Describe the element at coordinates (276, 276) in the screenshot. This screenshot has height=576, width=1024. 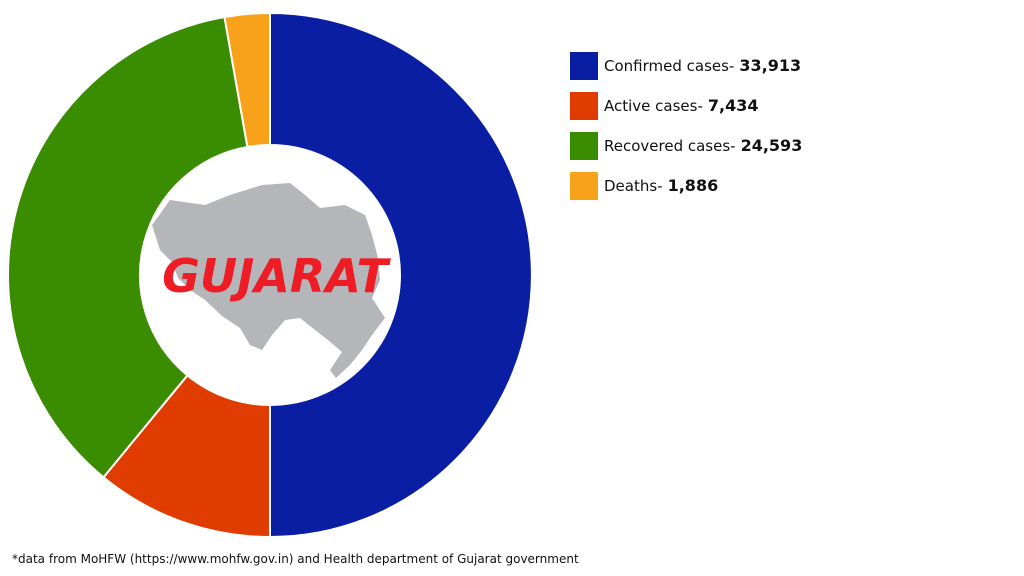
I see `center-label: GUJARAT` at that location.